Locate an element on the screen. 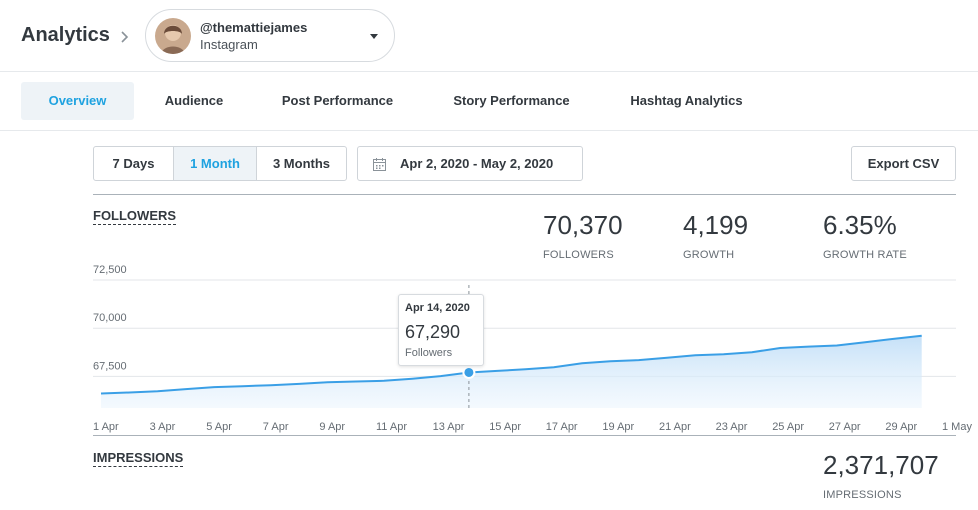  account-handle: @themattiejames is located at coordinates (254, 27).